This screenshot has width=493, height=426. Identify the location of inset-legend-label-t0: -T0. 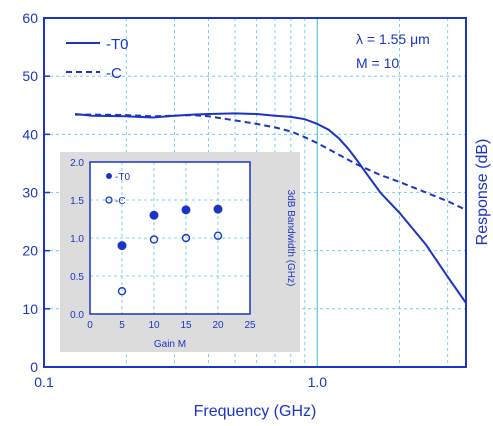
(122, 177).